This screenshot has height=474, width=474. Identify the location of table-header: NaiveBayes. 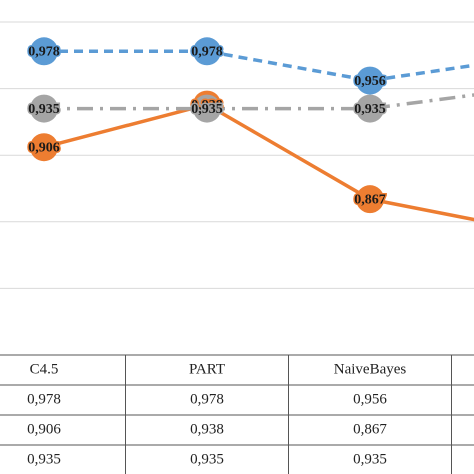
(370, 369).